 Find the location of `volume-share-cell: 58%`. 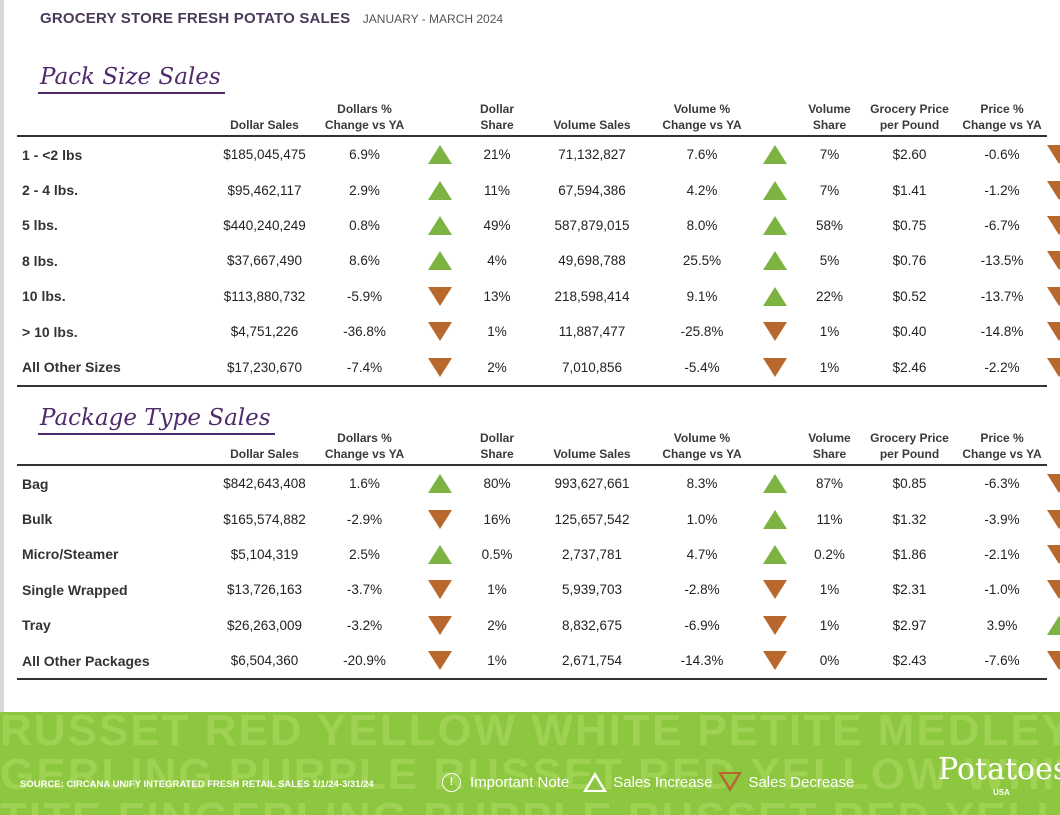

volume-share-cell: 58% is located at coordinates (829, 225).